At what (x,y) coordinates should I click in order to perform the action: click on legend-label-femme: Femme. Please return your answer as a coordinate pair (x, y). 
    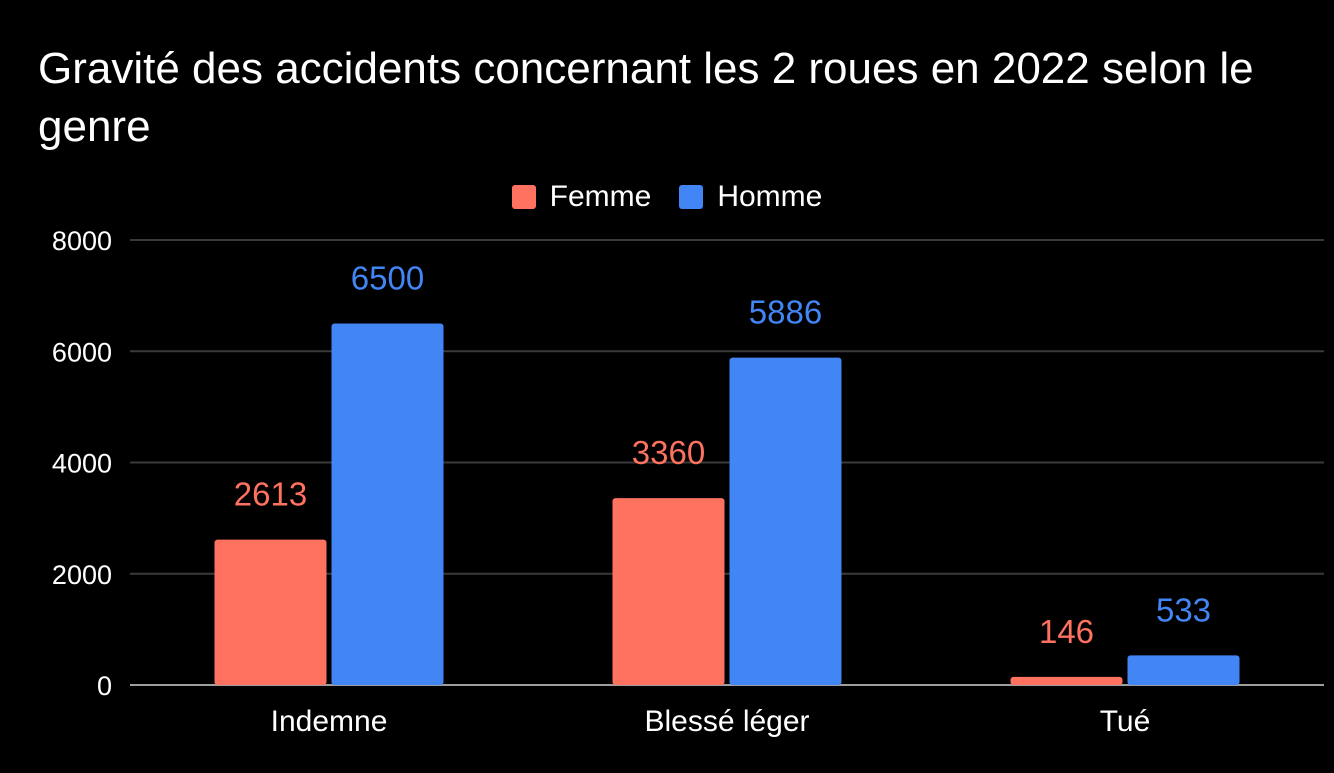
    Looking at the image, I should click on (600, 196).